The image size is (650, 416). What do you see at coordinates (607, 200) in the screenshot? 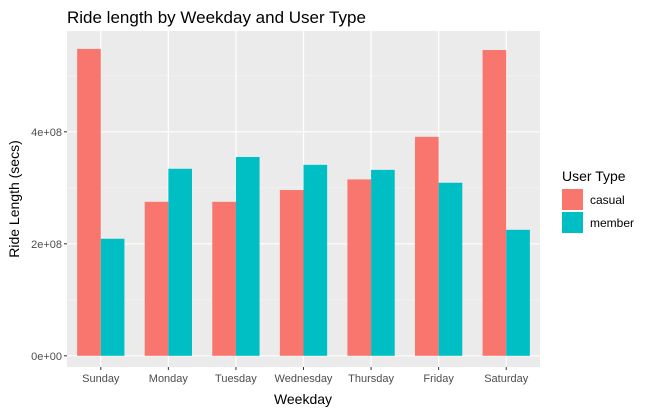
I see `legend-label-casual: casual` at bounding box center [607, 200].